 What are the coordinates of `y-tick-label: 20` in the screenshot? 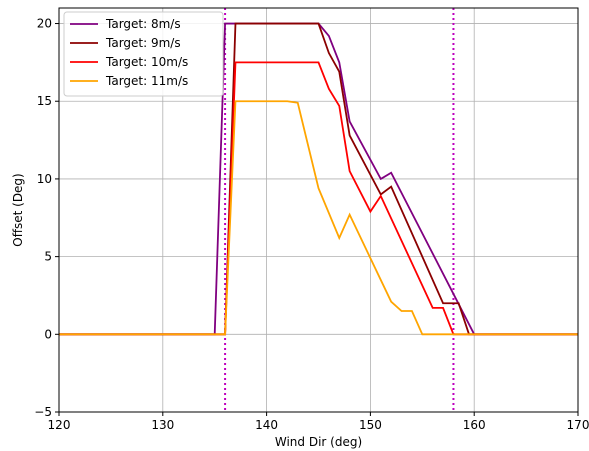 It's located at (44, 24).